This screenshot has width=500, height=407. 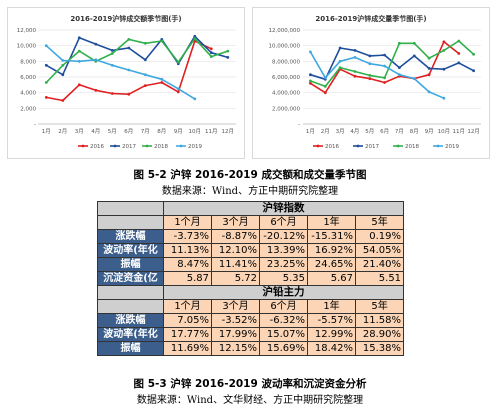 I want to click on table-cell: 17.99%, so click(x=235, y=334).